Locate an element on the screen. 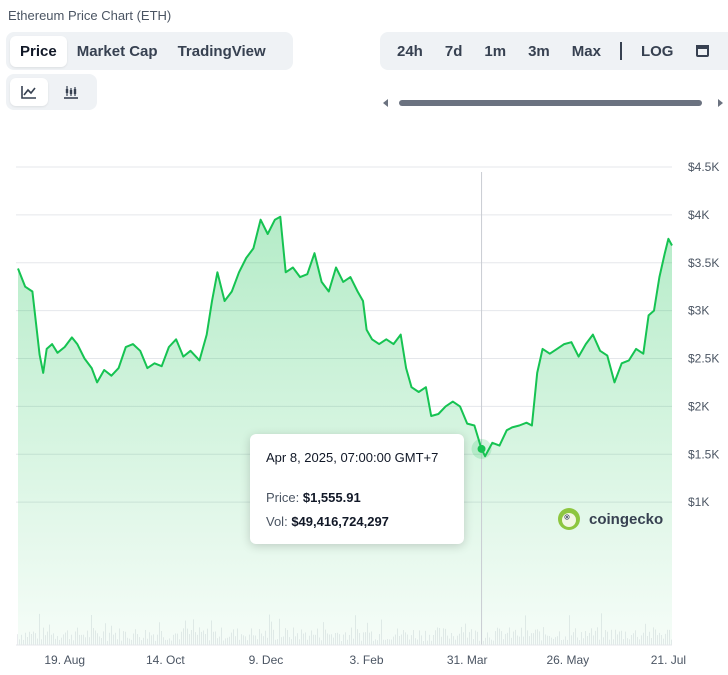 The width and height of the screenshot is (728, 675). x-tick-label: 26. May is located at coordinates (567, 660).